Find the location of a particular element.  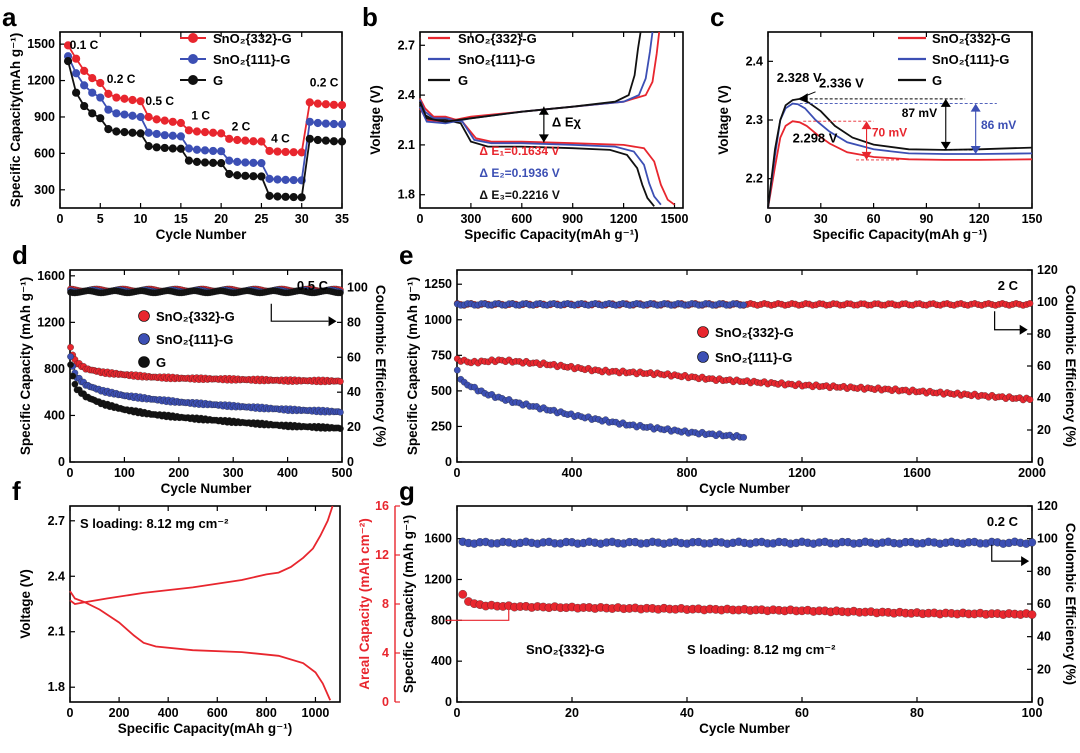

y2-tick-label: 20 is located at coordinates (1044, 430).